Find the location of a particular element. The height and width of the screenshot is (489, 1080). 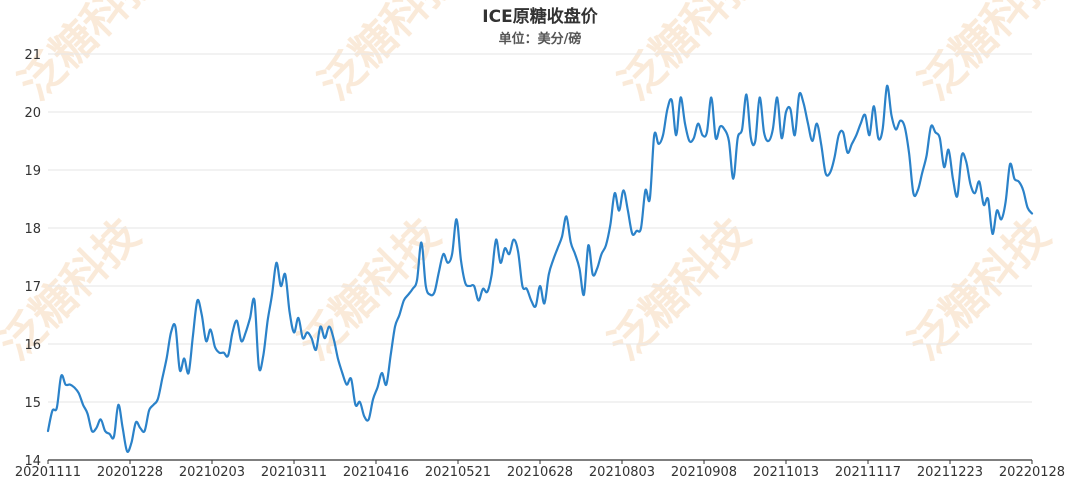

x-tick-label: 20211013 is located at coordinates (786, 472).